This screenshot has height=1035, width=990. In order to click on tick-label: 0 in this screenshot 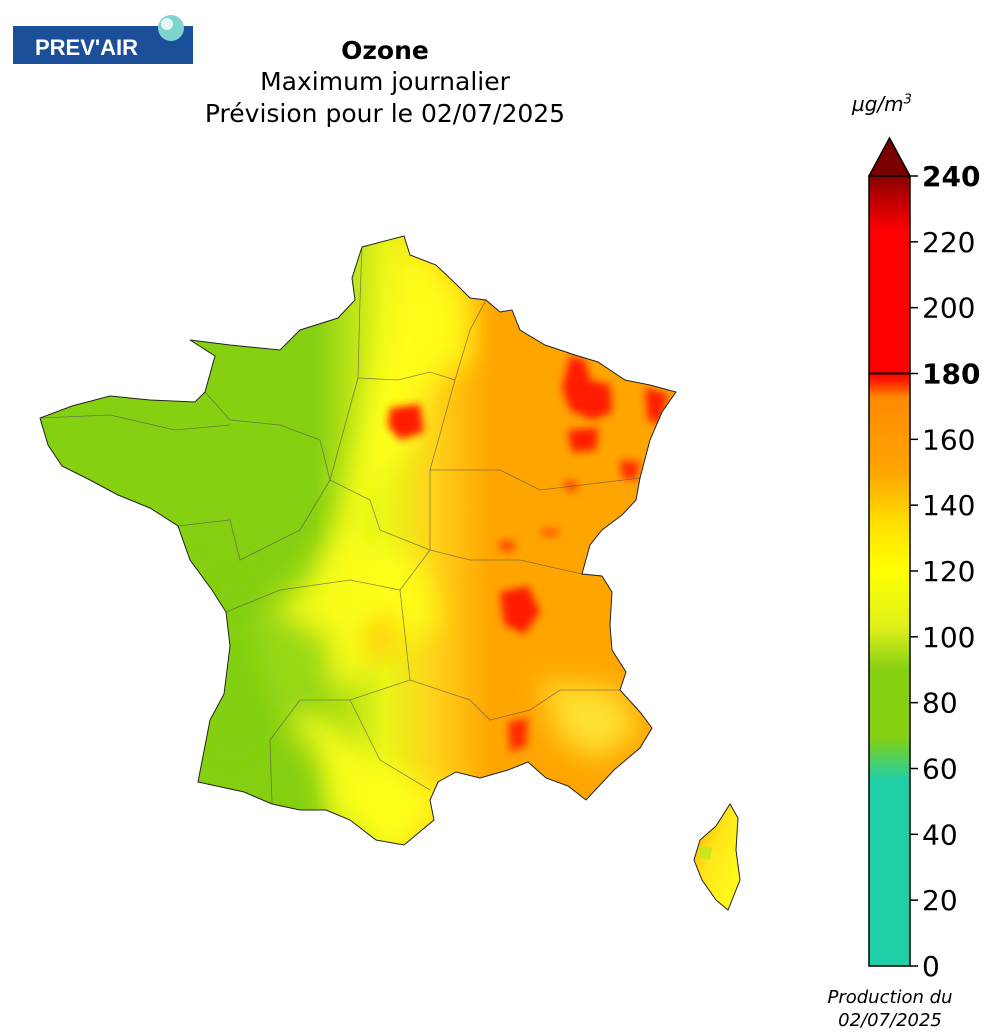, I will do `click(931, 966)`.